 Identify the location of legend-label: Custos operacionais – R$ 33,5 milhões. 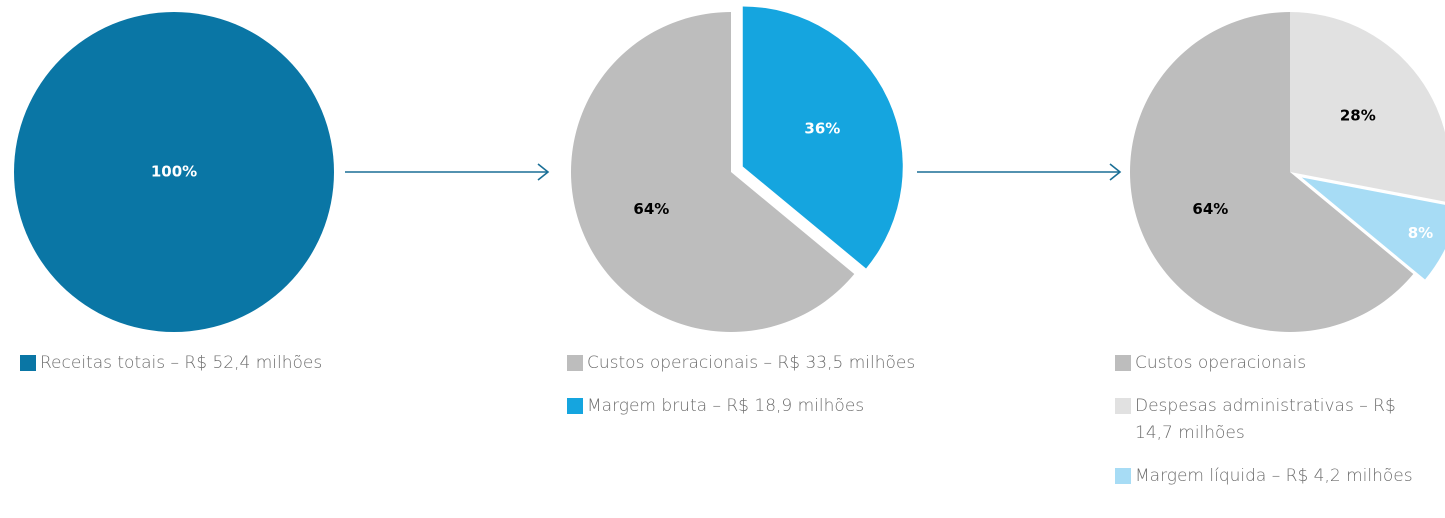
(751, 363).